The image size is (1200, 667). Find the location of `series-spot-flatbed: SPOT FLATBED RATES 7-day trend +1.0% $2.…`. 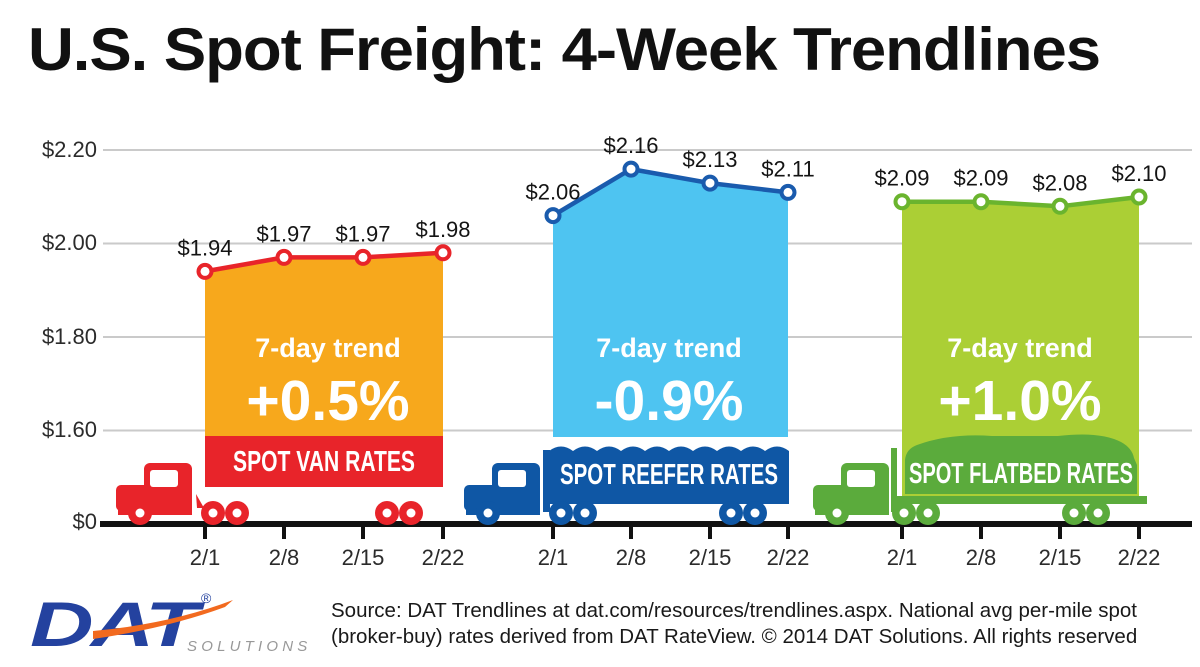

series-spot-flatbed: SPOT FLATBED RATES 7-day trend +1.0% $2.… is located at coordinates (1020, 328).